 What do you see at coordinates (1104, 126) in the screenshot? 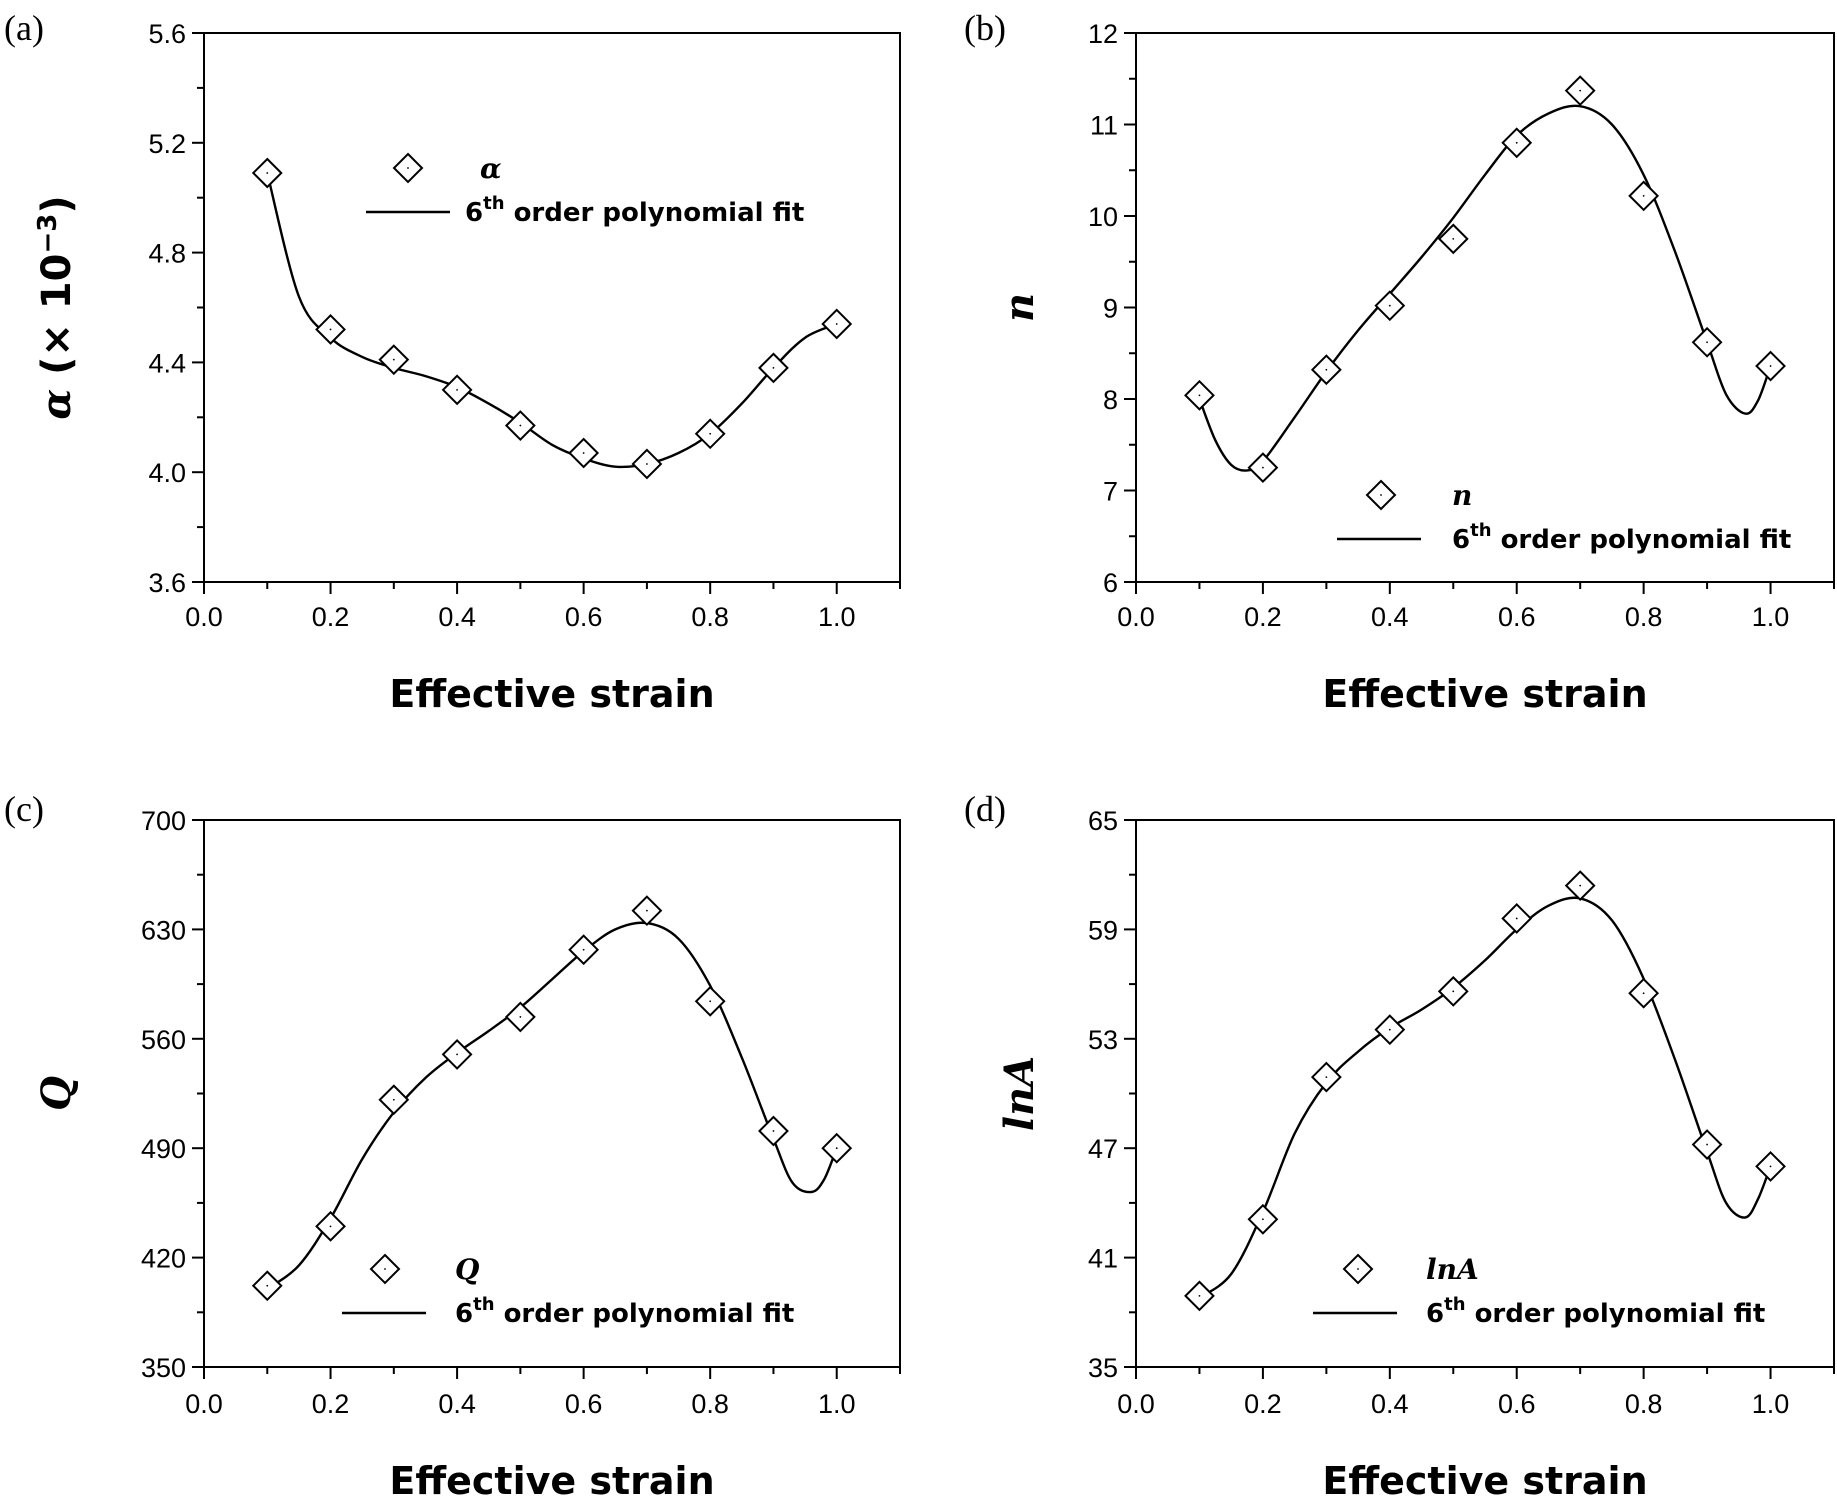
I see `y-tick-label: 11` at bounding box center [1104, 126].